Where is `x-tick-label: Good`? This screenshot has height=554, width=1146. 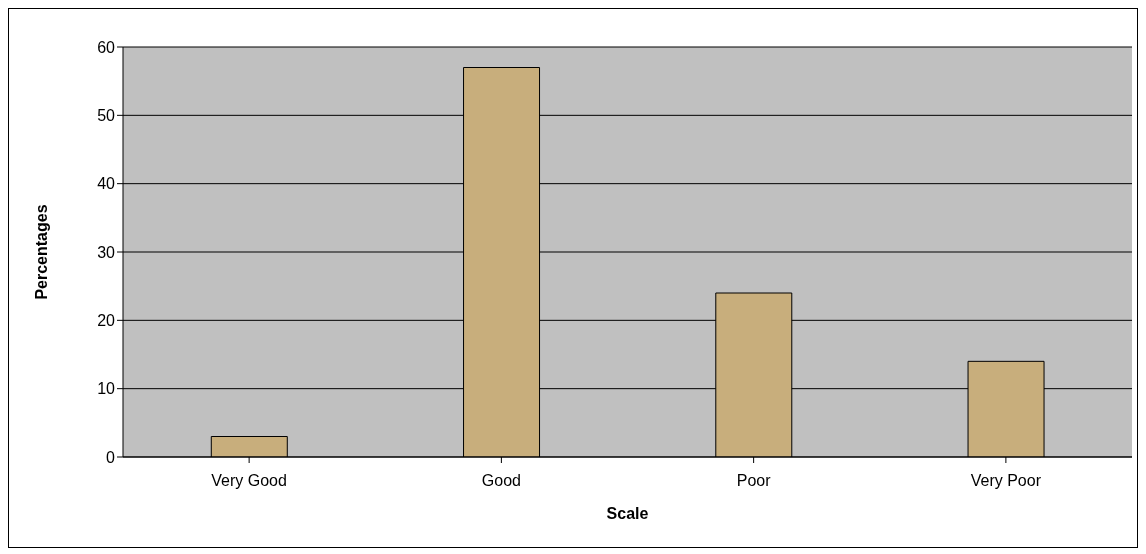
x-tick-label: Good is located at coordinates (501, 481).